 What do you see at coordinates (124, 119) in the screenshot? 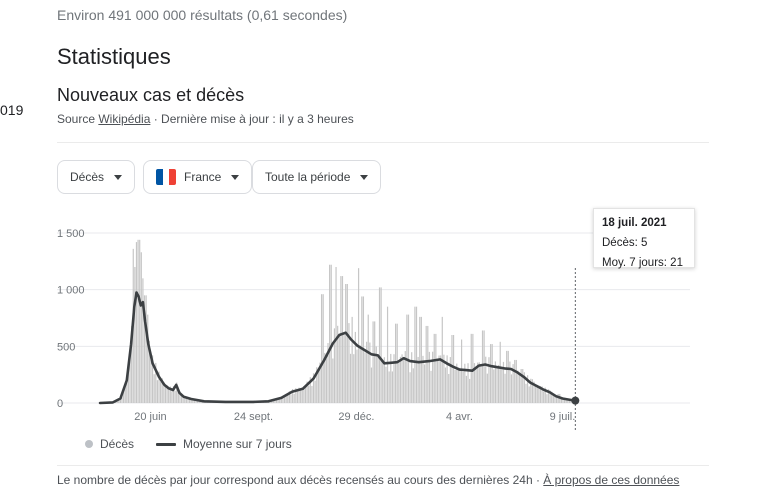
I see `source-link: Wikipédia` at bounding box center [124, 119].